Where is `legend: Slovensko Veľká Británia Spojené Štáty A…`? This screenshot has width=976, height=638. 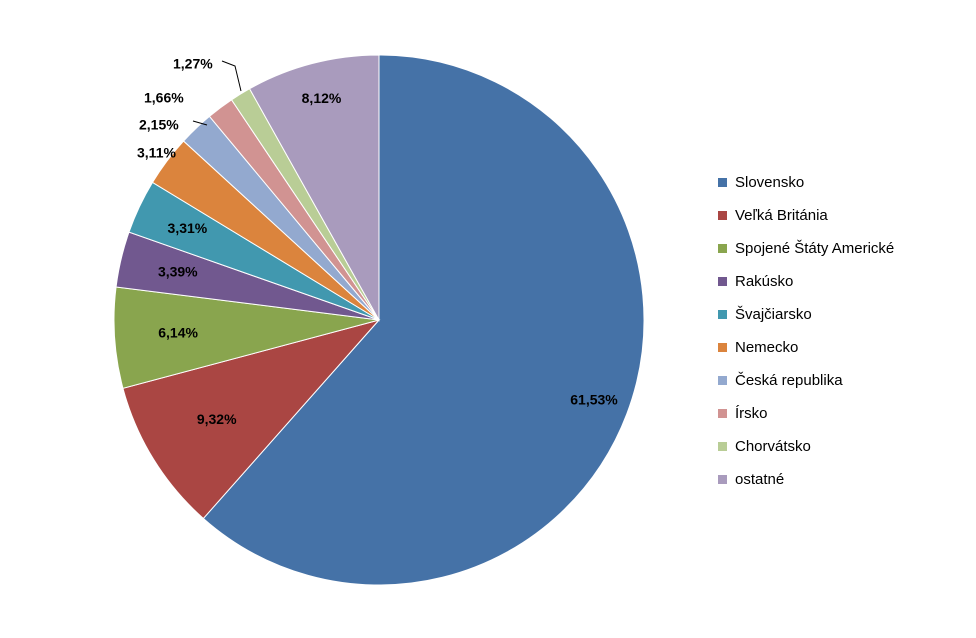
legend: Slovensko Veľká Británia Spojené Štáty A… is located at coordinates (806, 331).